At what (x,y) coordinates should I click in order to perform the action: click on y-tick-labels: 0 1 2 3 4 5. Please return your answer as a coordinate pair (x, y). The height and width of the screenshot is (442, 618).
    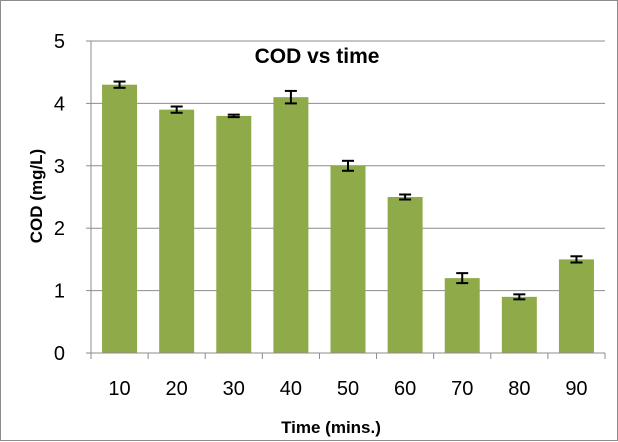
    Looking at the image, I should click on (59, 198).